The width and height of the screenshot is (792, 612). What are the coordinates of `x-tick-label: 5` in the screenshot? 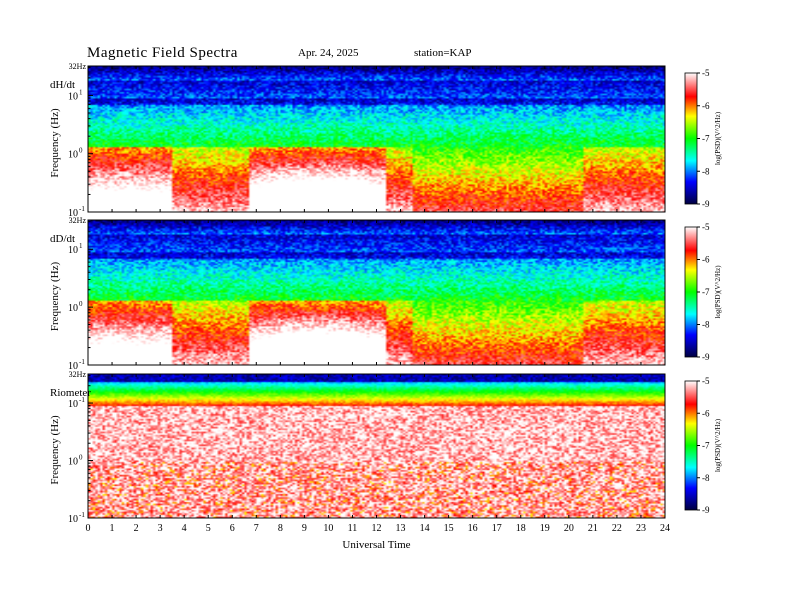 It's located at (208, 528).